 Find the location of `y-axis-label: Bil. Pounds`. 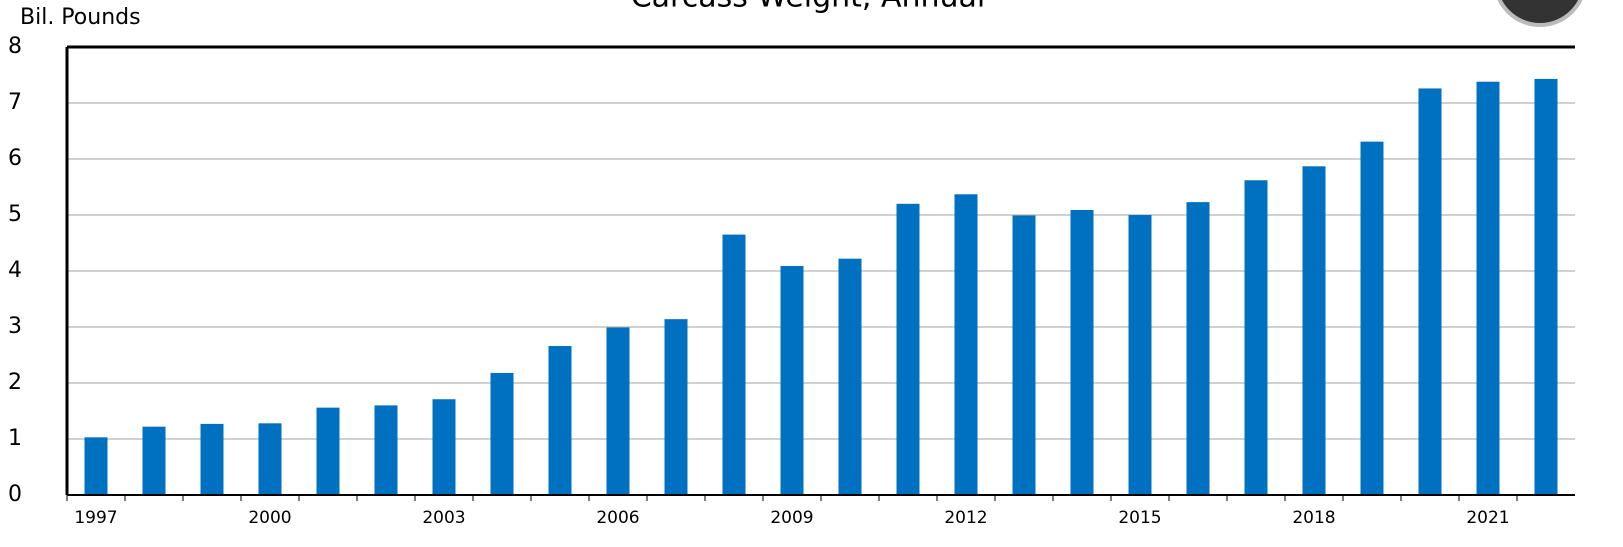

y-axis-label: Bil. Pounds is located at coordinates (80, 17).